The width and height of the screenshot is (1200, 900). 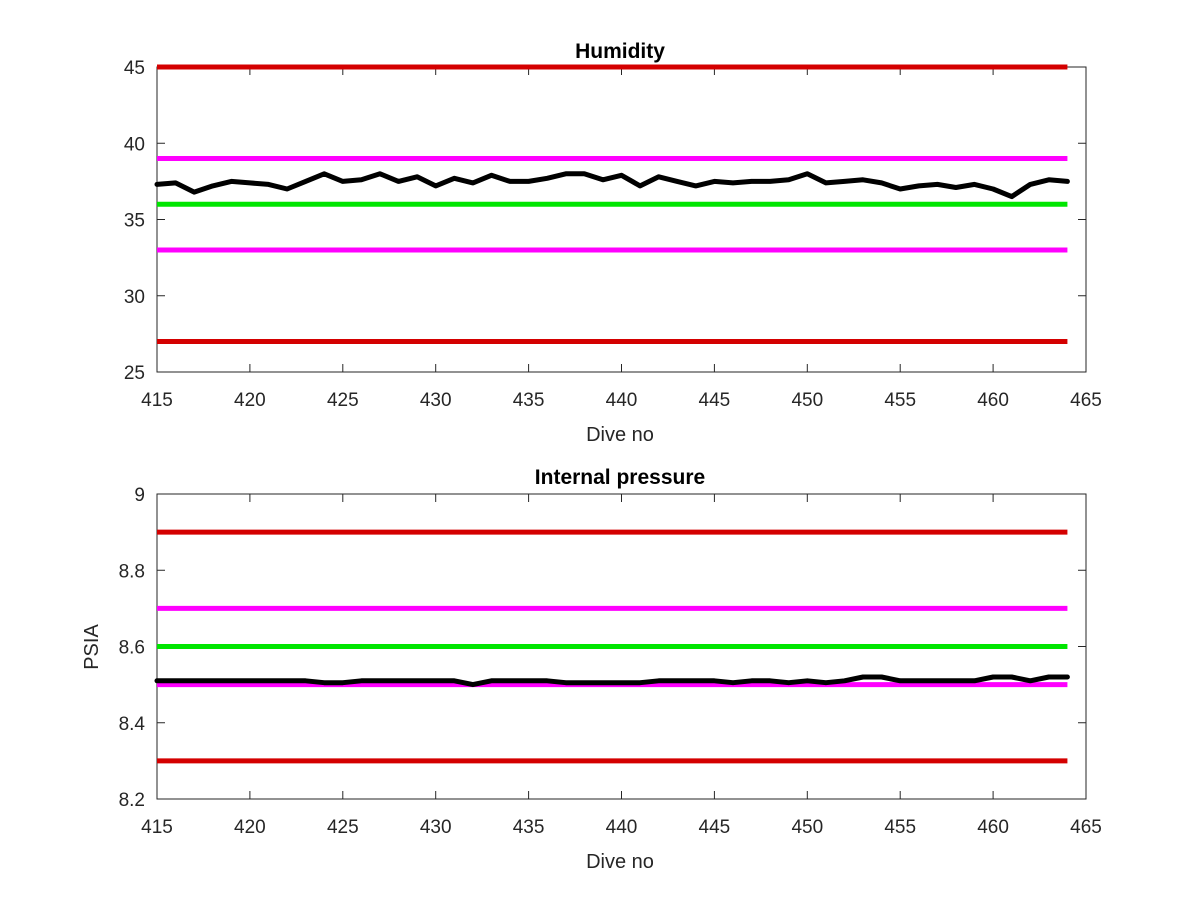 I want to click on y-tick-label: 8.8, so click(x=132, y=571).